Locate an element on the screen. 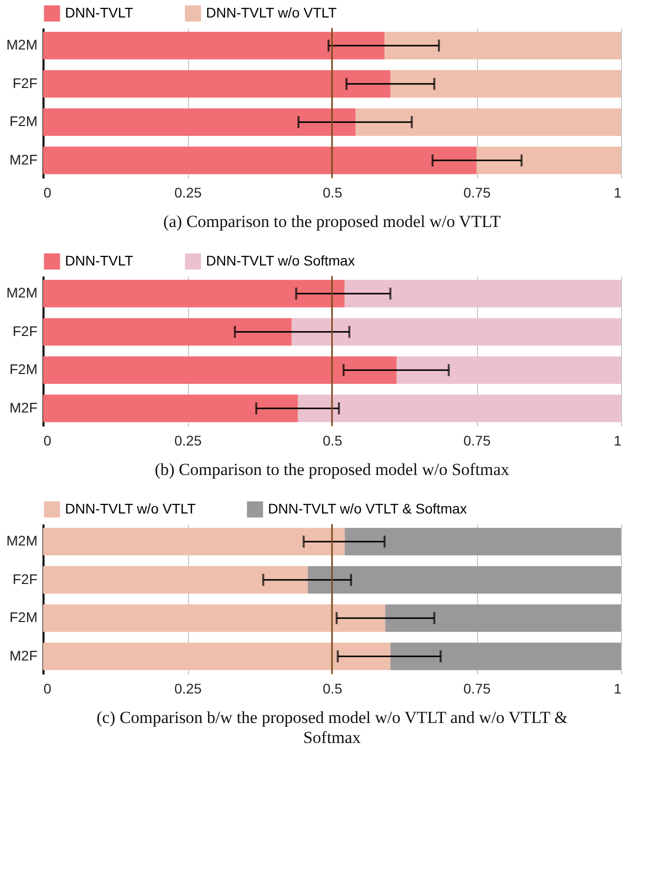 The width and height of the screenshot is (669, 882). text: (c) Comparison b/w the proposed model w/o VTLT and w/o VTLT & Softmax is located at coordinates (332, 727).